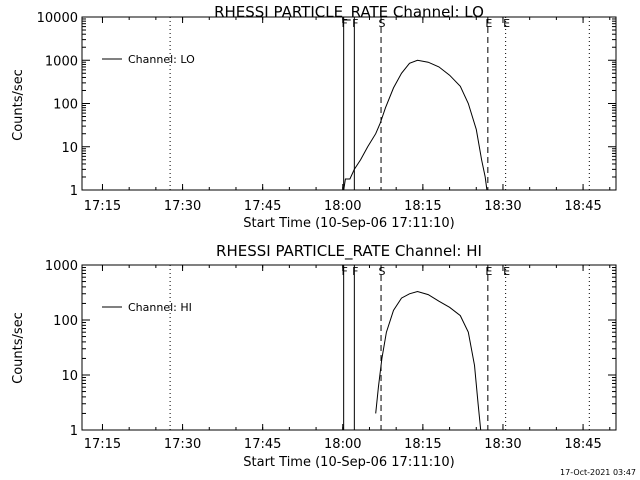  What do you see at coordinates (160, 307) in the screenshot?
I see `legend-label: Channel: HI` at bounding box center [160, 307].